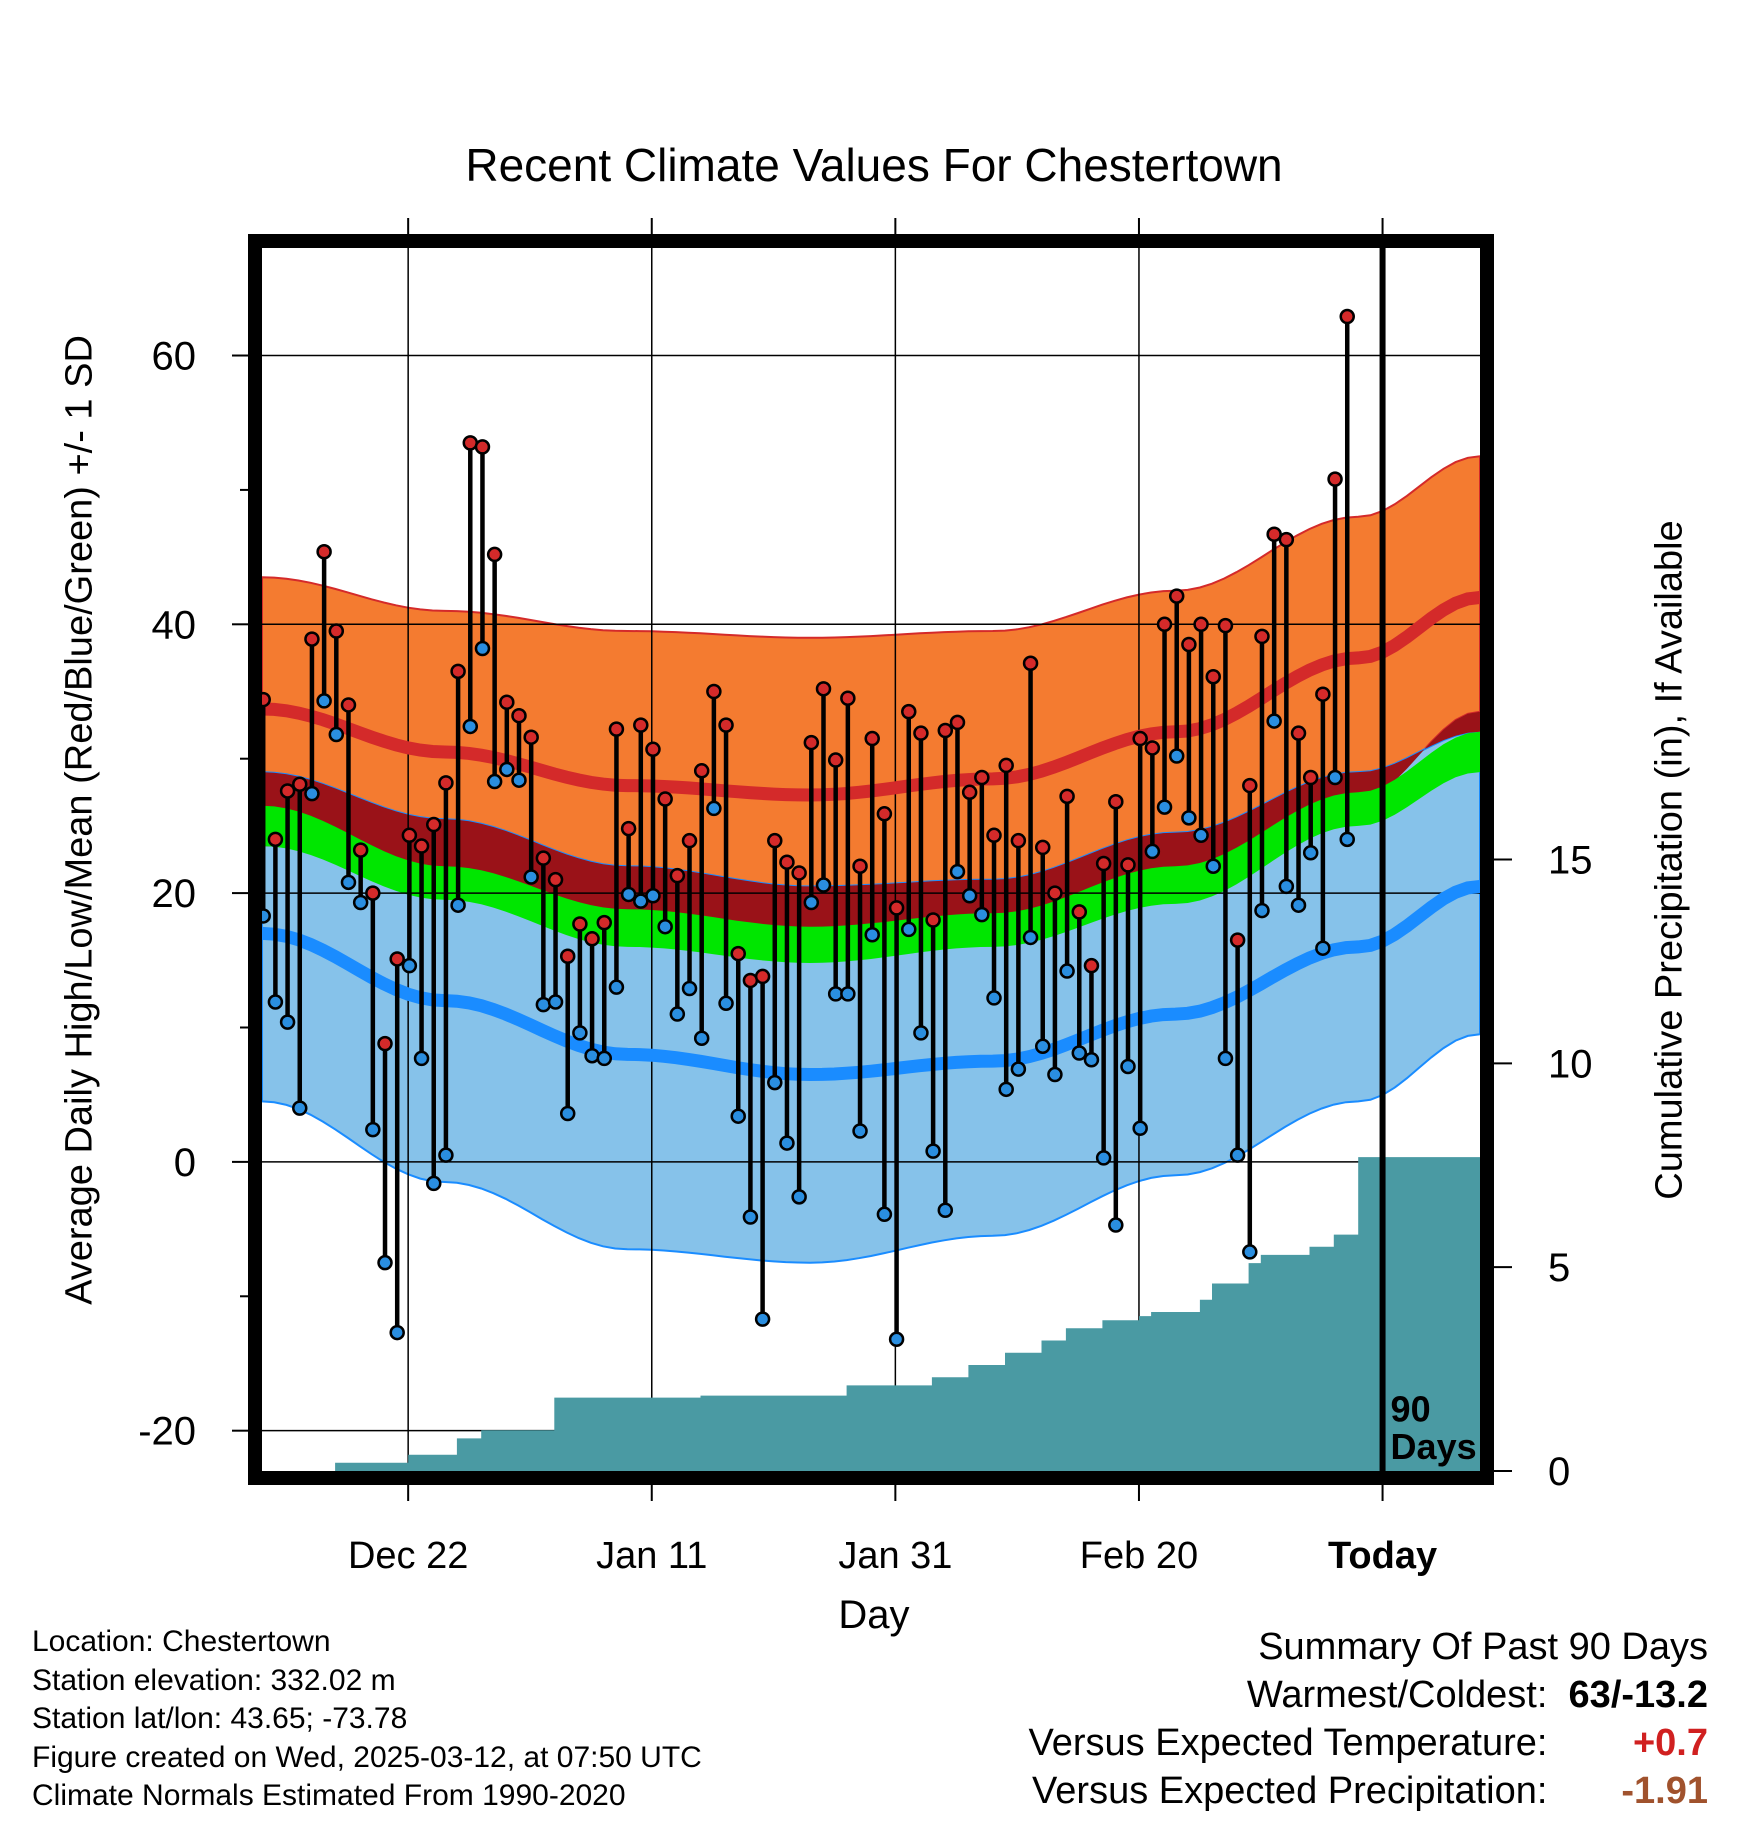  Describe the element at coordinates (1483, 1647) in the screenshot. I see `summary-heading: Summary Of Past 90 Days` at that location.